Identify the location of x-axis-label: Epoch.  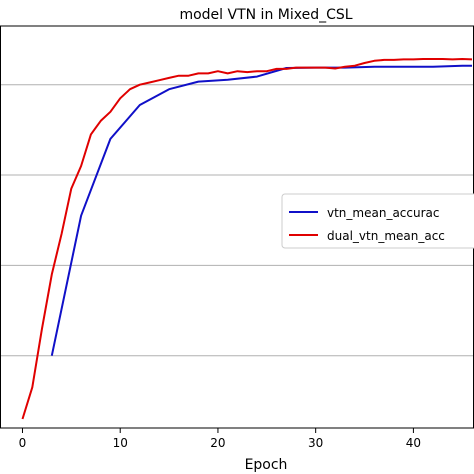
(266, 465).